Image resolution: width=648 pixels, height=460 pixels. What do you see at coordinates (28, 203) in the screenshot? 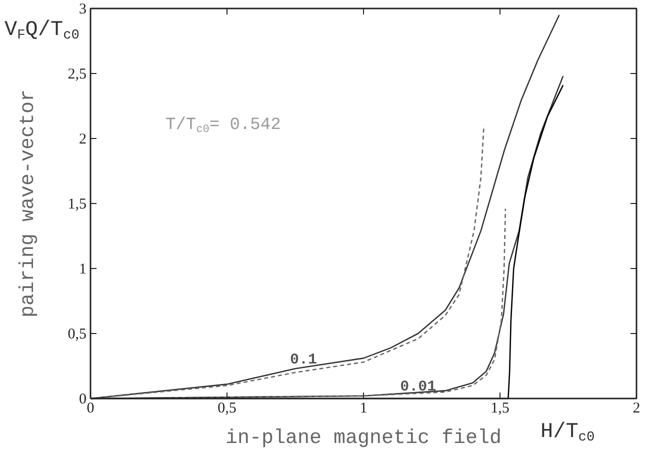
I see `y-axis-title: pairing wave-vector` at bounding box center [28, 203].